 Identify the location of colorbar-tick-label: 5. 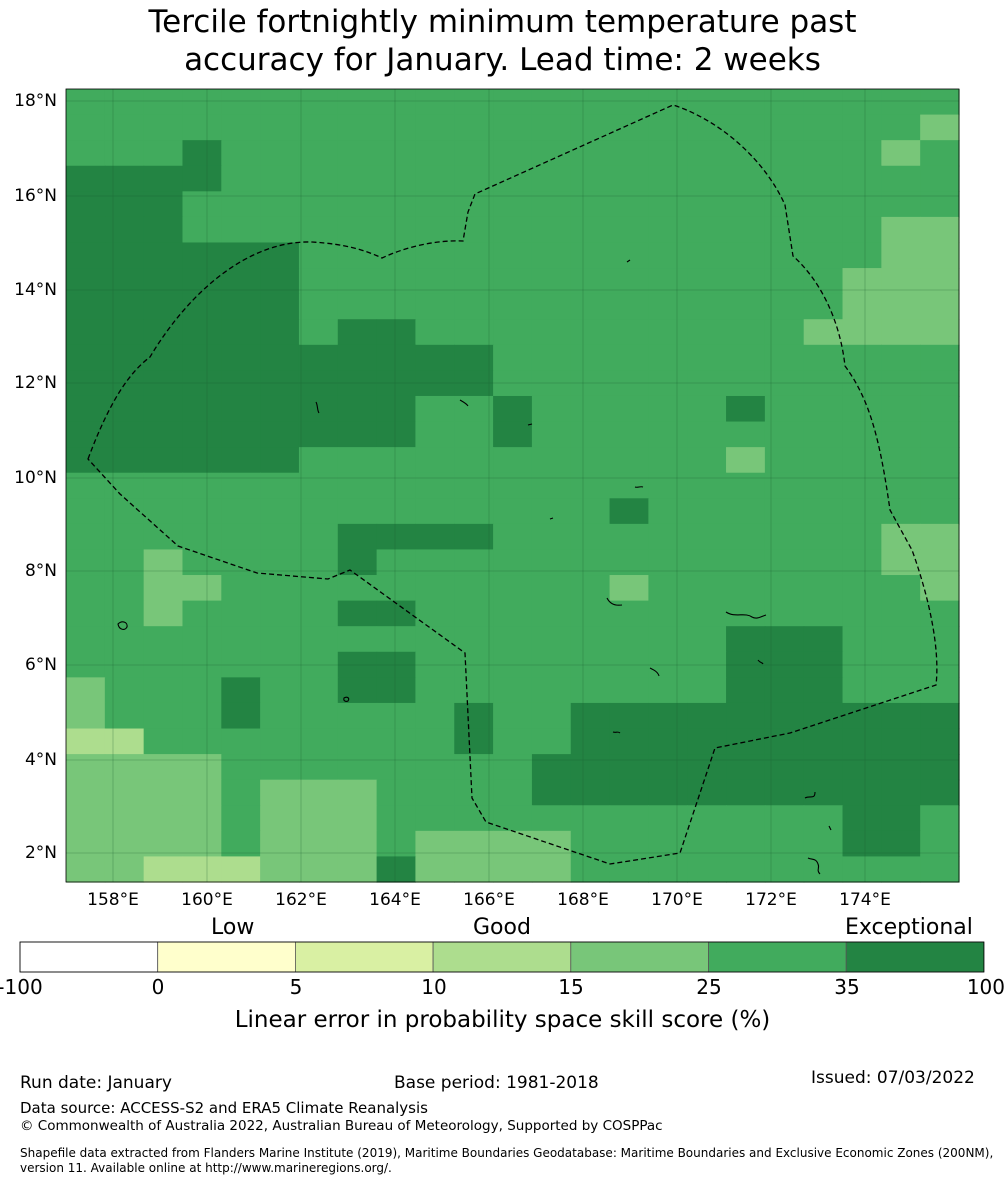
(296, 987).